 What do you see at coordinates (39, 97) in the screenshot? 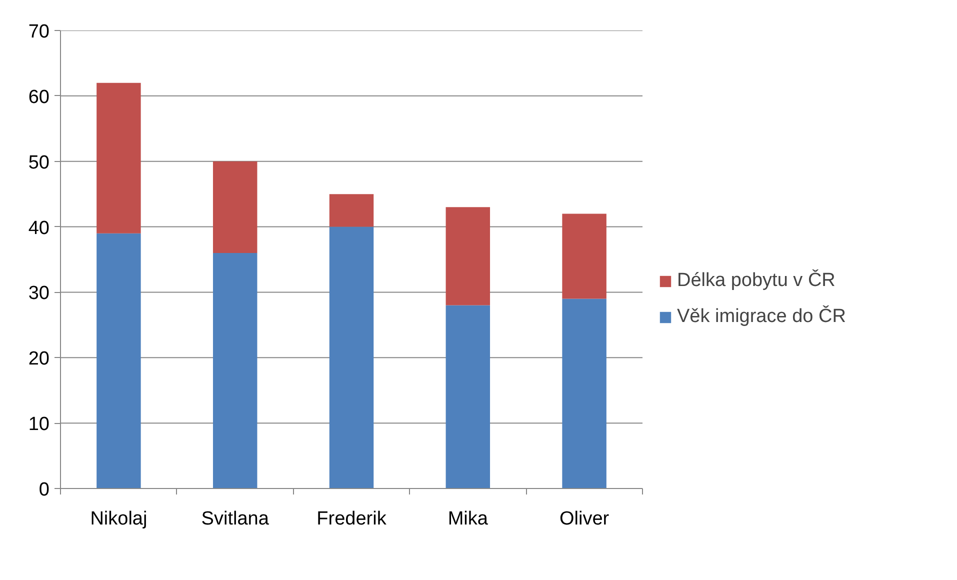
I see `y-tick-label: 60` at bounding box center [39, 97].